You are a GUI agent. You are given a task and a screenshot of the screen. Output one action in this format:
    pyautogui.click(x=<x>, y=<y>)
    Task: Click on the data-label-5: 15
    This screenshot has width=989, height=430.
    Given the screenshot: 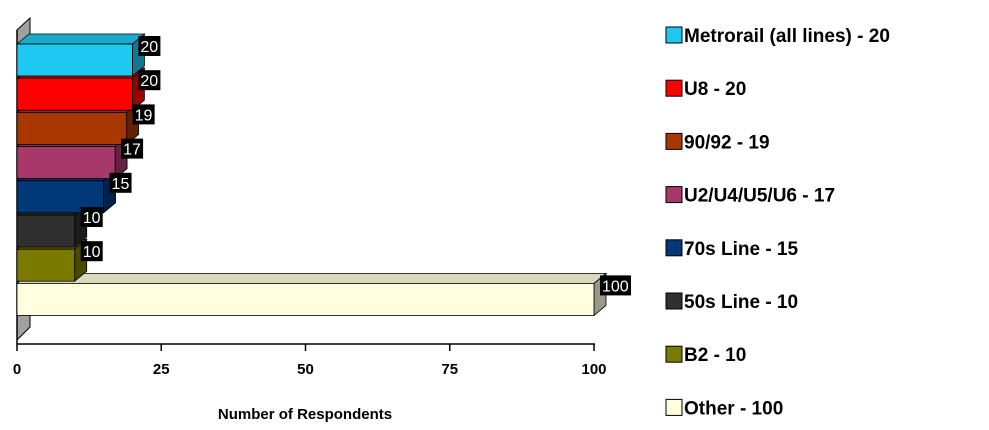 What is the action you would take?
    pyautogui.click(x=120, y=182)
    